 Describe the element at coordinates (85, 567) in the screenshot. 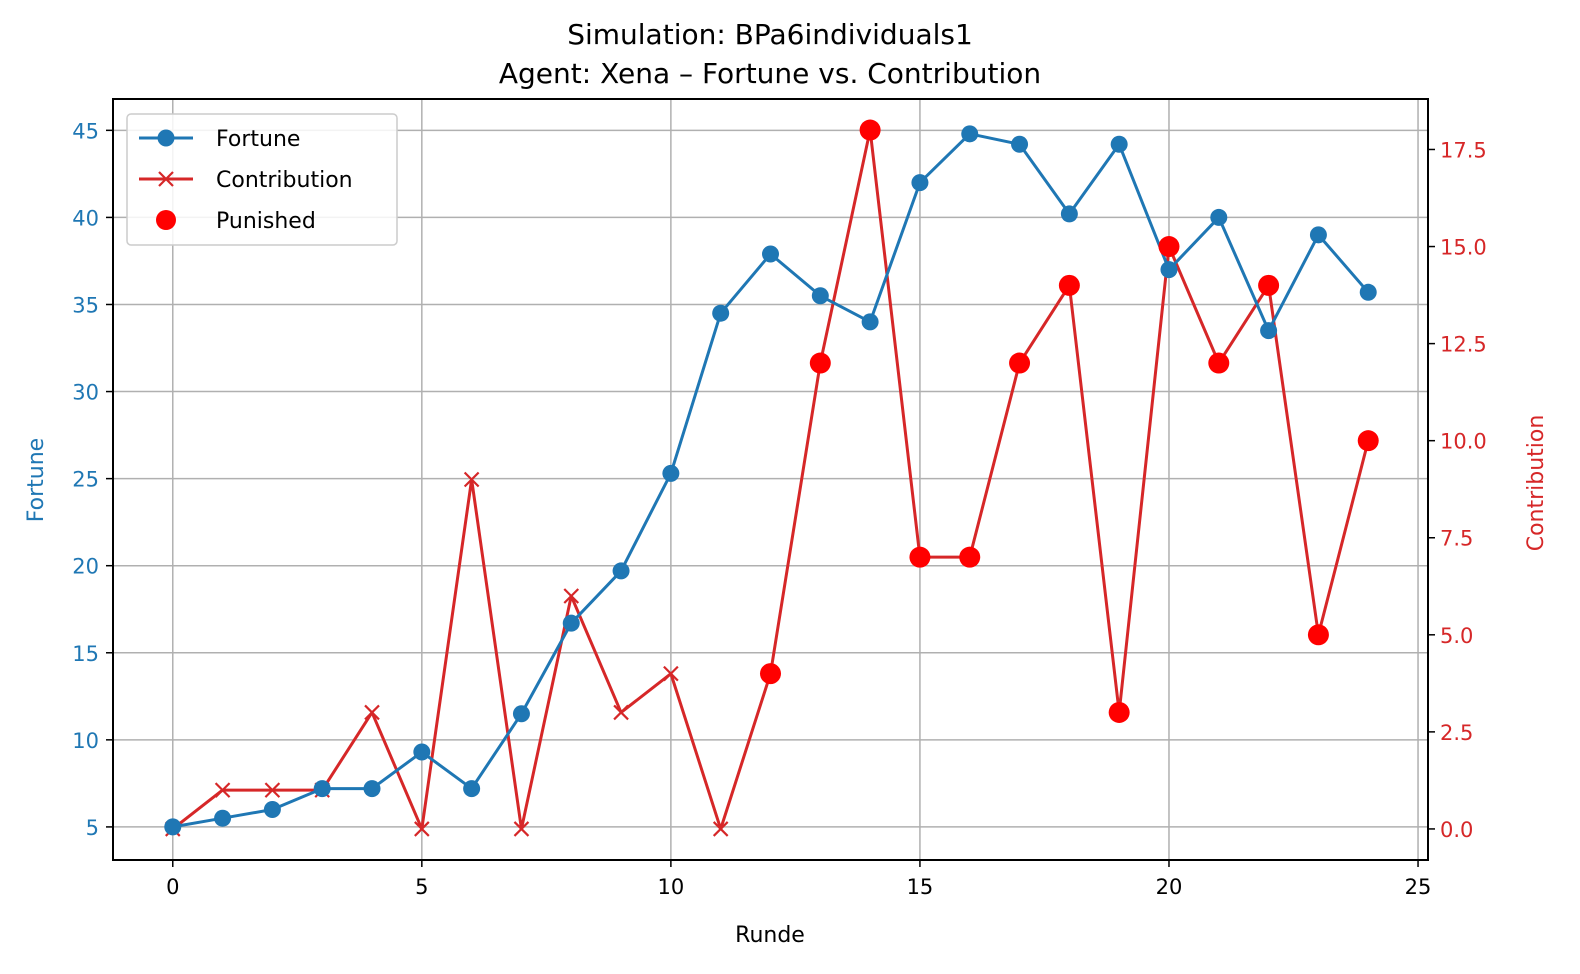

I see `y-left-tick-label: 20` at that location.